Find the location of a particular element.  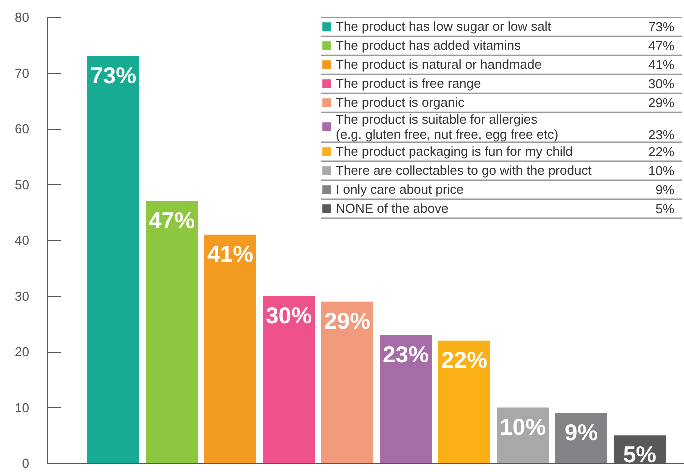

text: 73% is located at coordinates (661, 27).